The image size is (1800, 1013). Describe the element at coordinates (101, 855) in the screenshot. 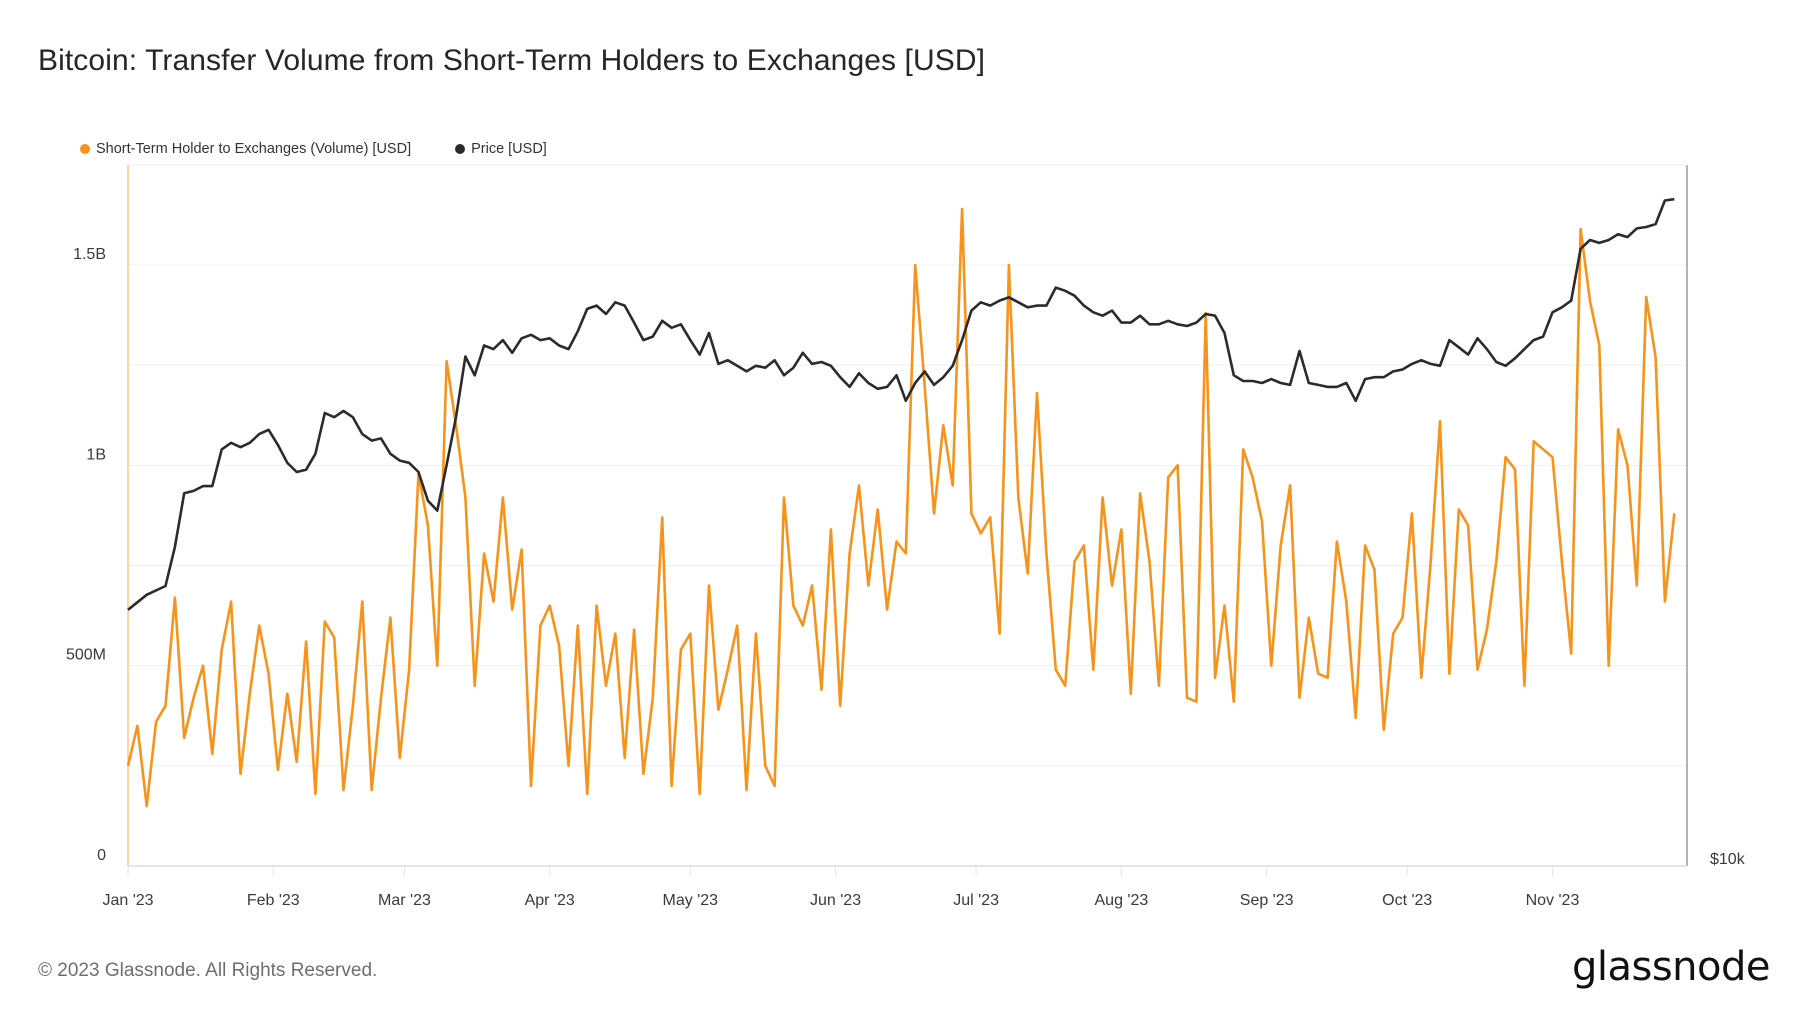

I see `left-axis-tick-label: 0` at that location.